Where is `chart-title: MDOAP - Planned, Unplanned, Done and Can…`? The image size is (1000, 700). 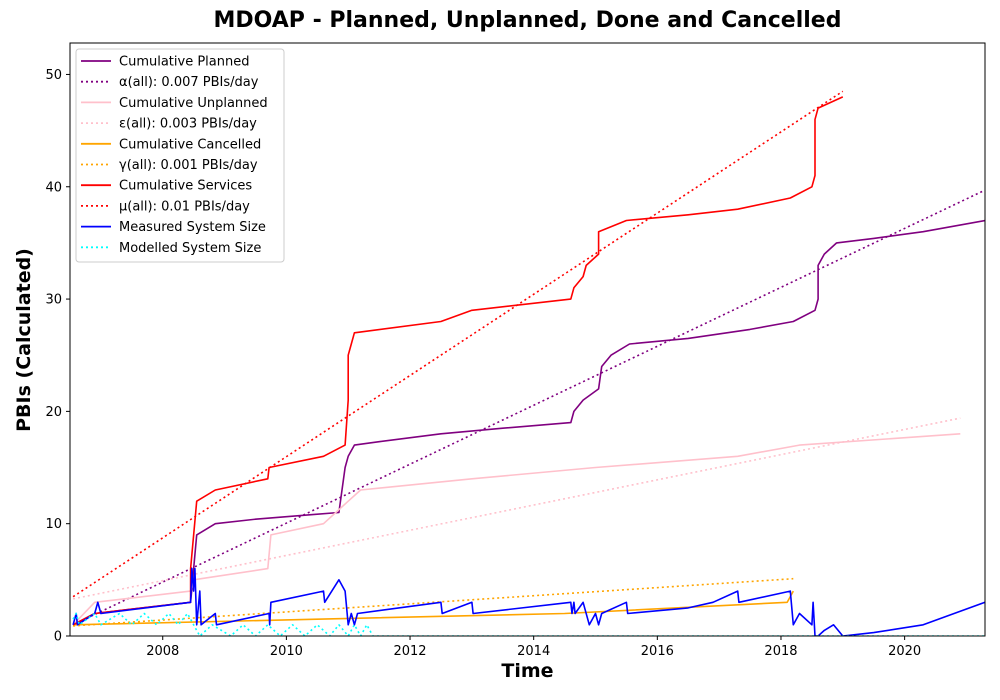 chart-title: MDOAP - Planned, Unplanned, Done and Can… is located at coordinates (527, 20).